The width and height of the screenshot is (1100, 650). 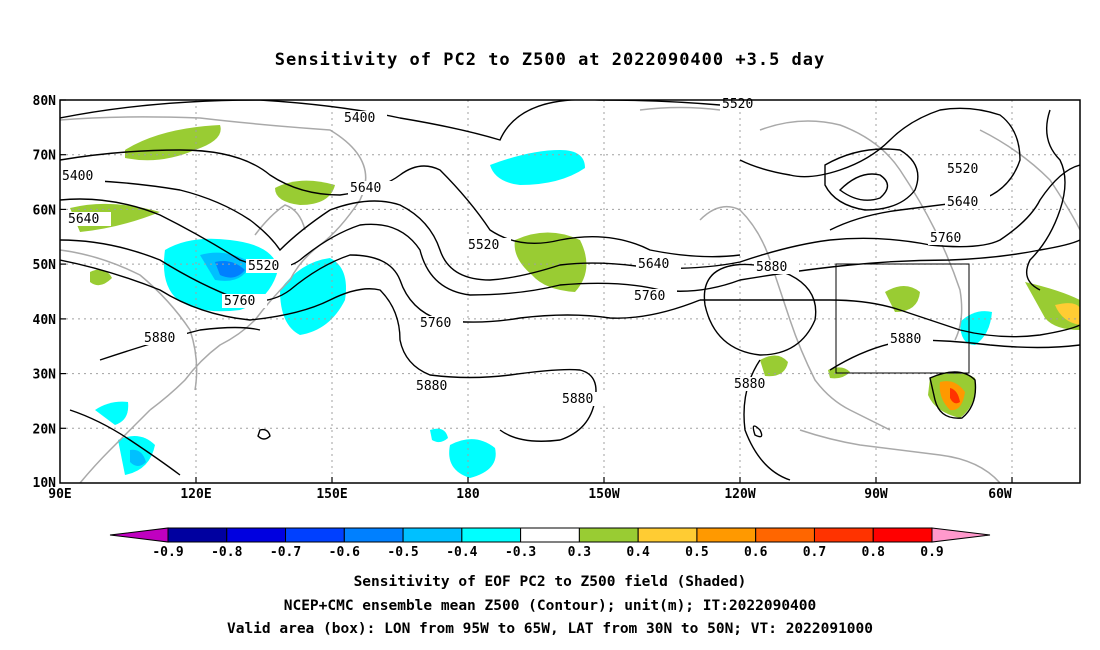 What do you see at coordinates (45, 292) in the screenshot?
I see `latitude-labels: 80N 70N 60N 50N 40N 30N 20N 10N` at bounding box center [45, 292].